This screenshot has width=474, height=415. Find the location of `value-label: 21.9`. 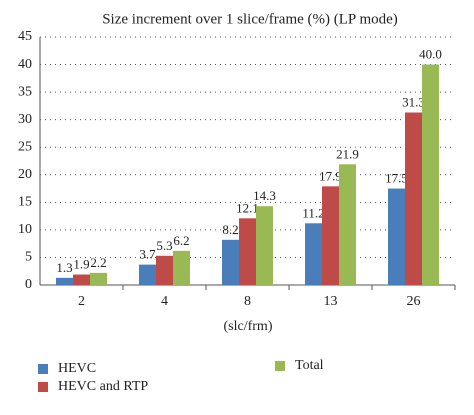

value-label: 21.9 is located at coordinates (347, 153).